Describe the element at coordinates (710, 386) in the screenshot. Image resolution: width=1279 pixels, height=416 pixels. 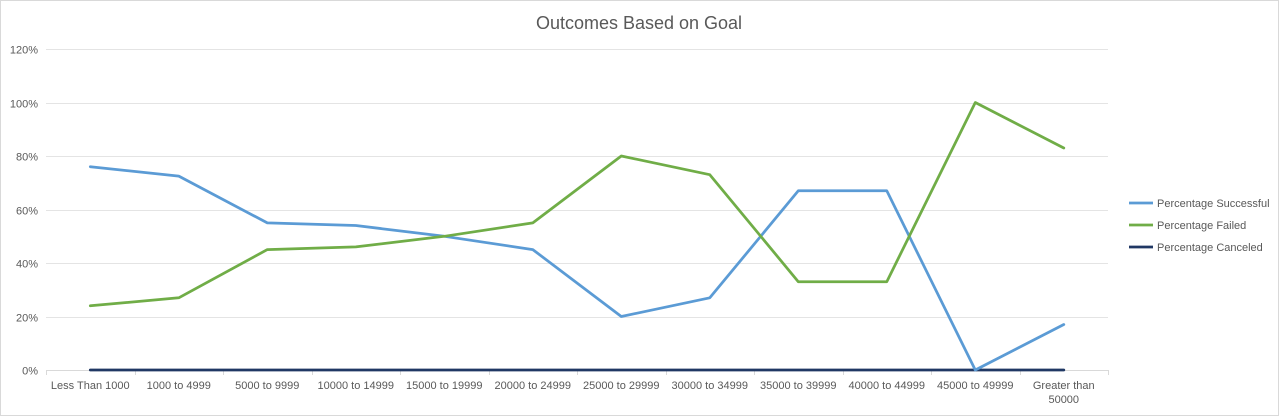
I see `x-tick-label: 30000 to 34999` at that location.